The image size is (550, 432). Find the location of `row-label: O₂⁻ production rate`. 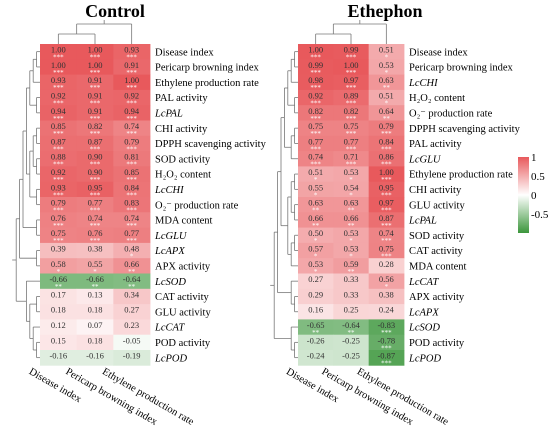

row-label: O₂⁻ production rate is located at coordinates (451, 113).